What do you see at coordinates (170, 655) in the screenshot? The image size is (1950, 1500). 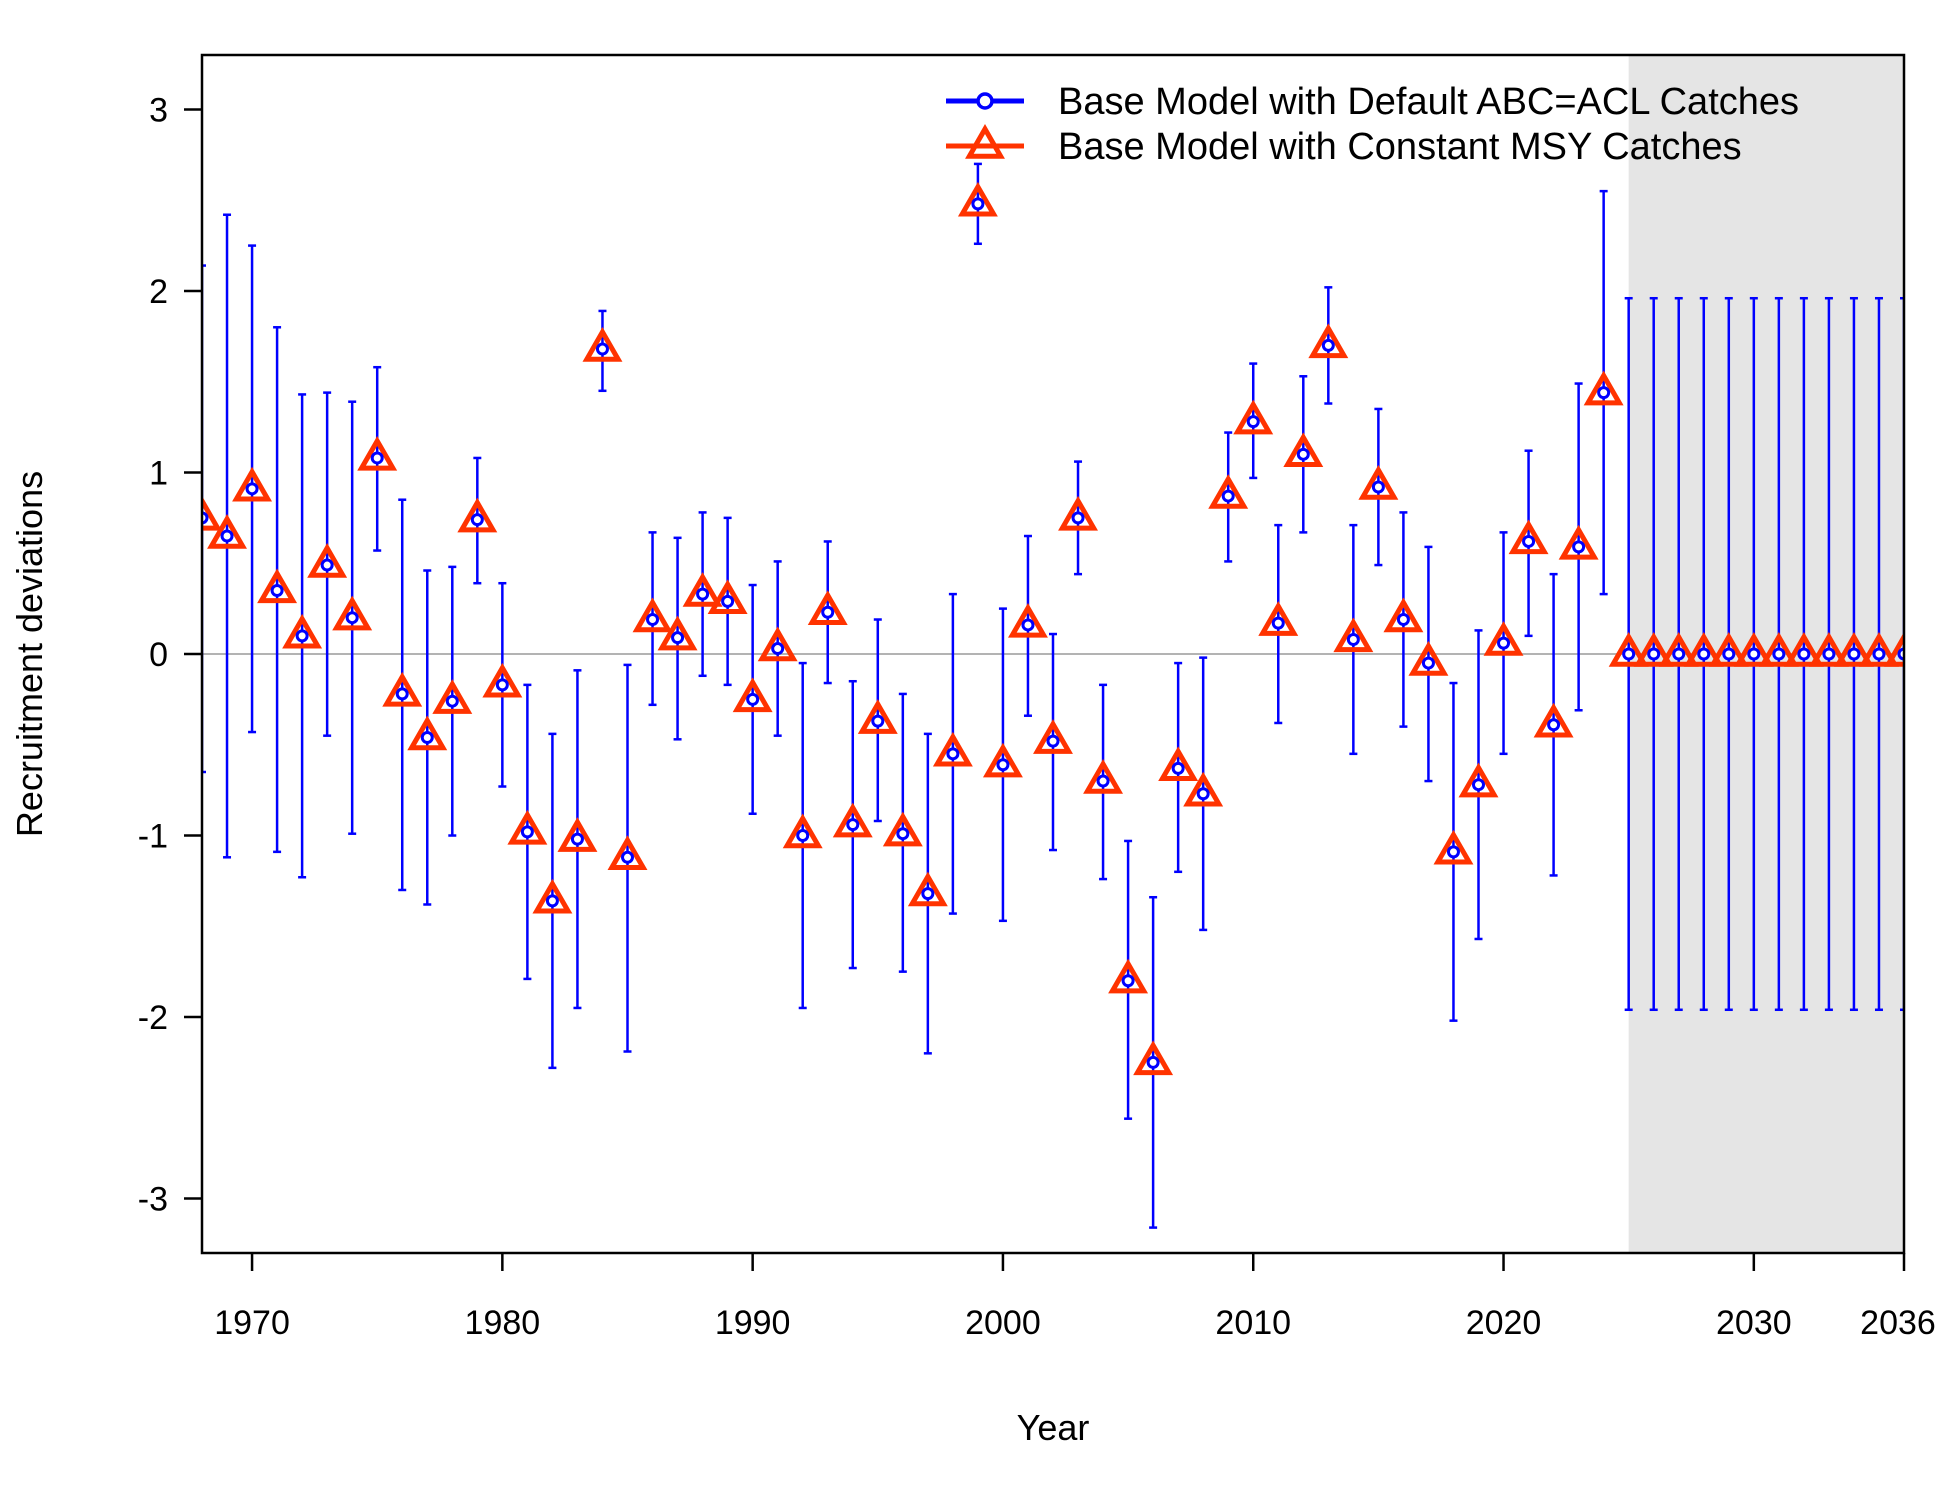 I see `y-axis: -3 -2 -1 0 1 2 3` at bounding box center [170, 655].